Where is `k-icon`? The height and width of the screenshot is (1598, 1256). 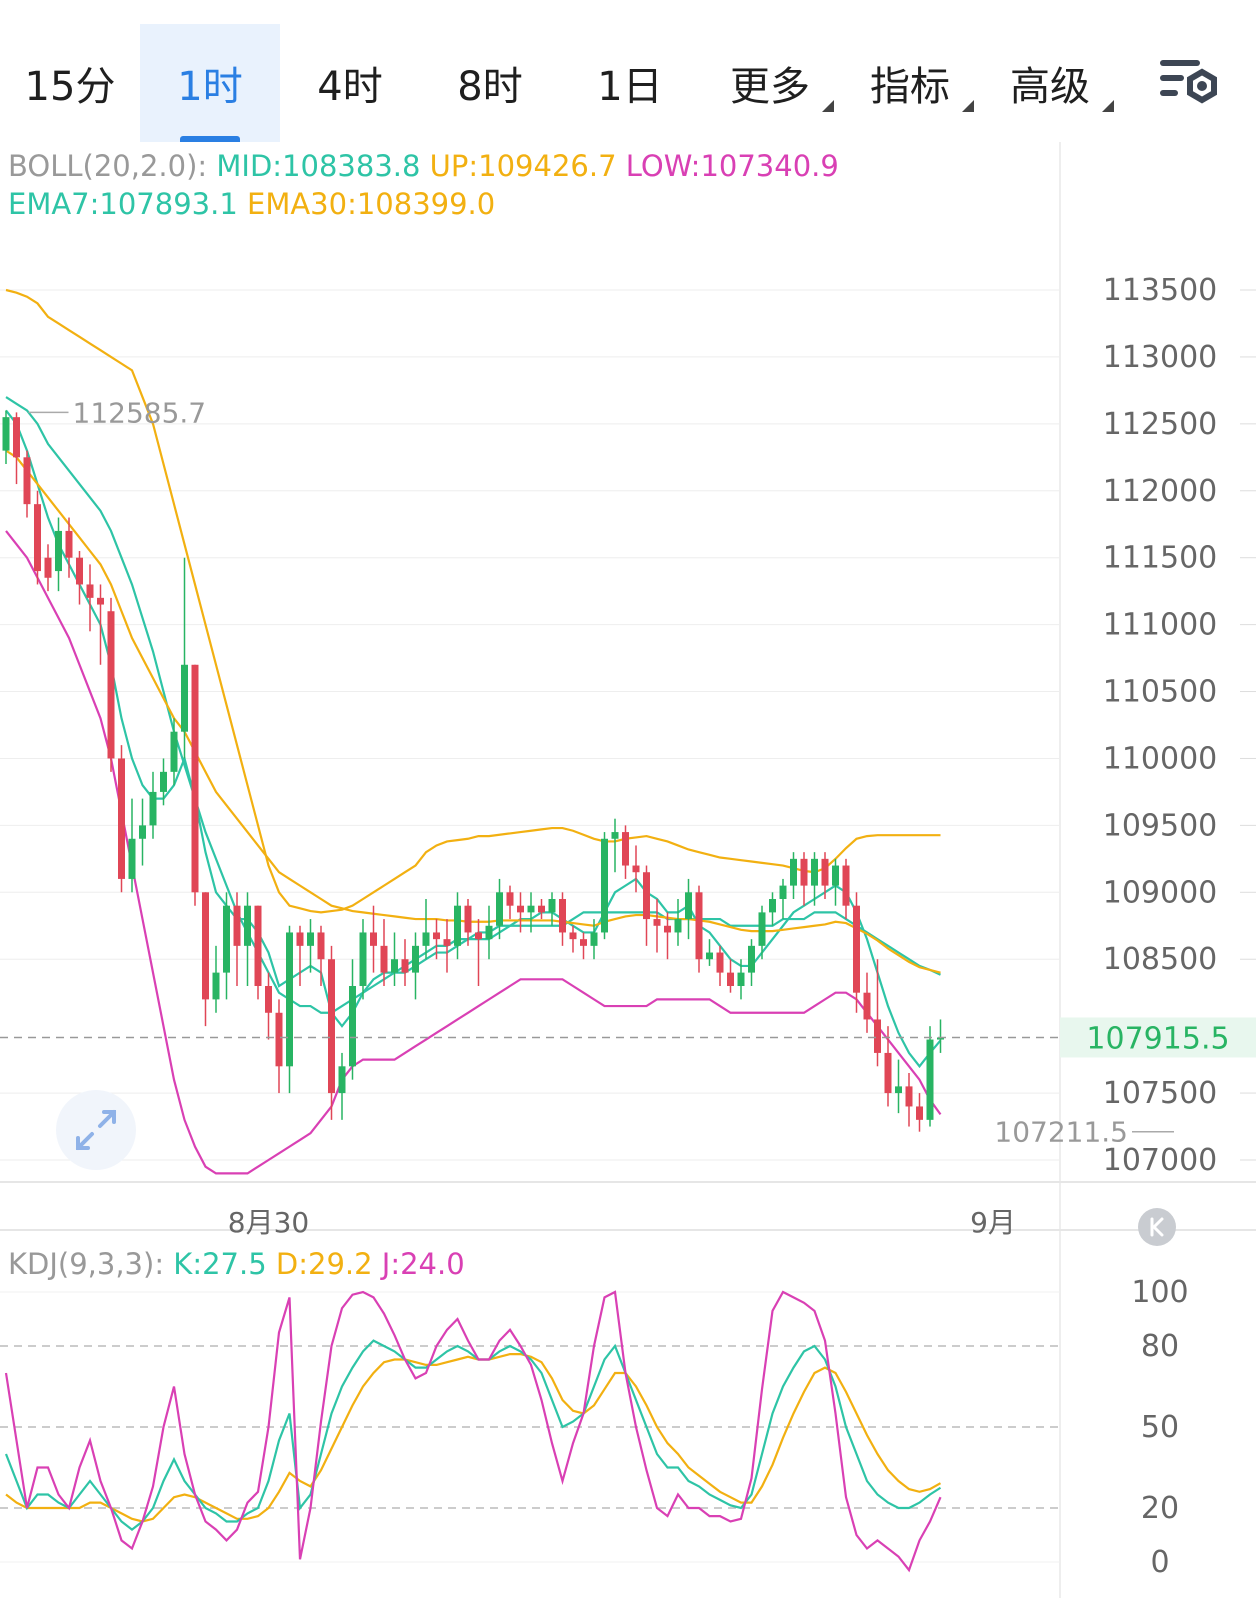 k-icon is located at coordinates (1157, 1227).